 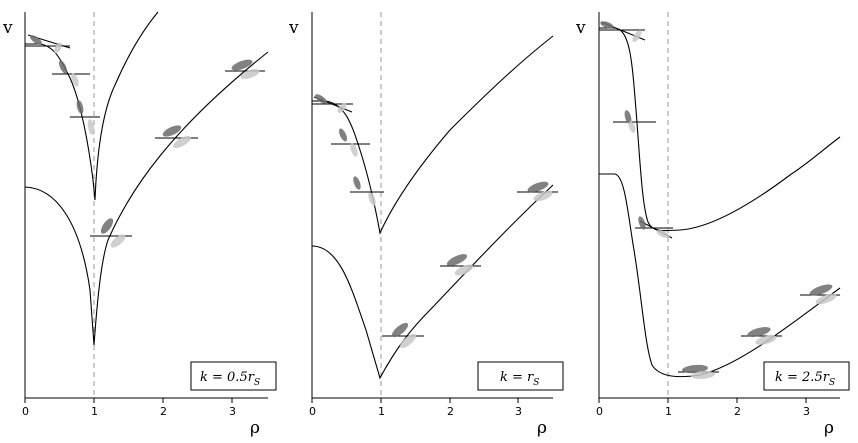 I want to click on panel-2-tick-label-2: 2, so click(x=450, y=411).